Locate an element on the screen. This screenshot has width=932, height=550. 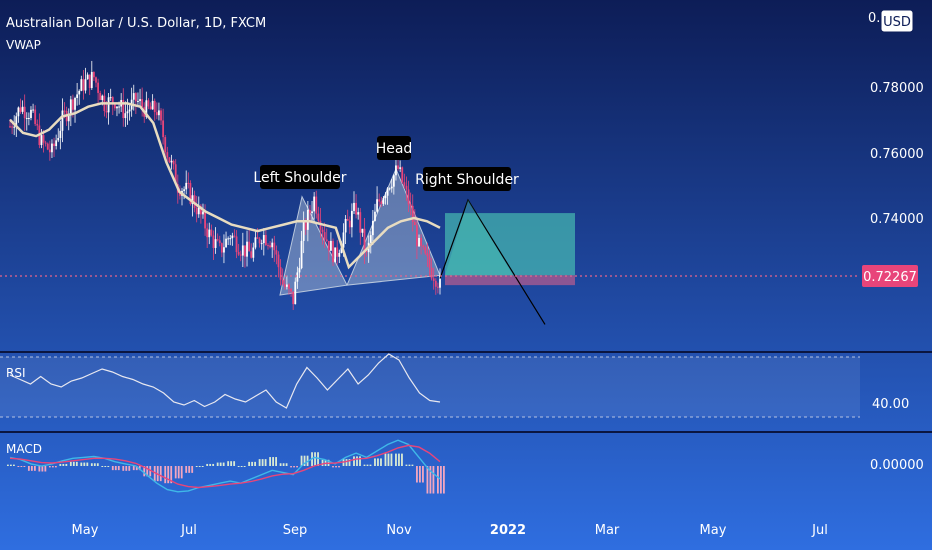
label-right-shoulder: Right Shoulder is located at coordinates (467, 179).